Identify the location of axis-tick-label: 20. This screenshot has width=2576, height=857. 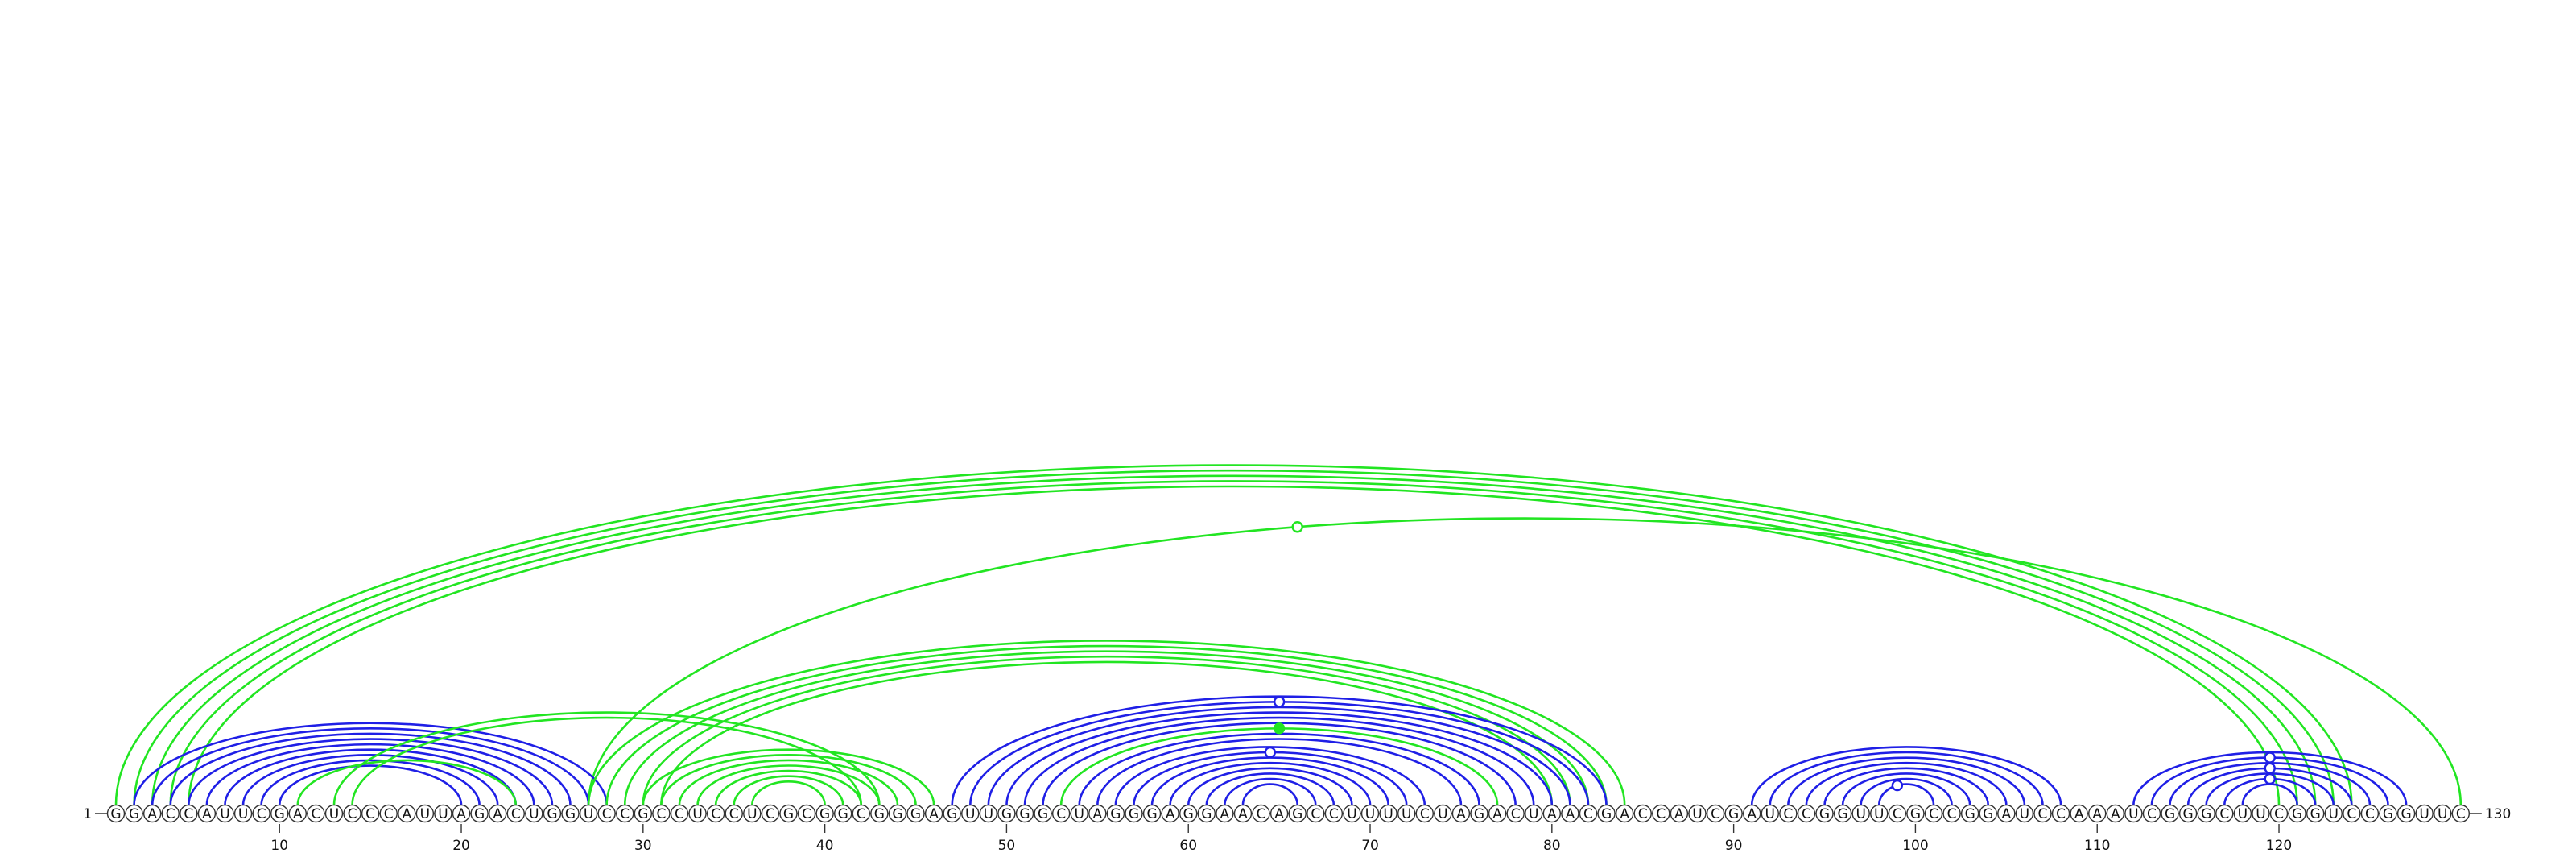
(461, 846).